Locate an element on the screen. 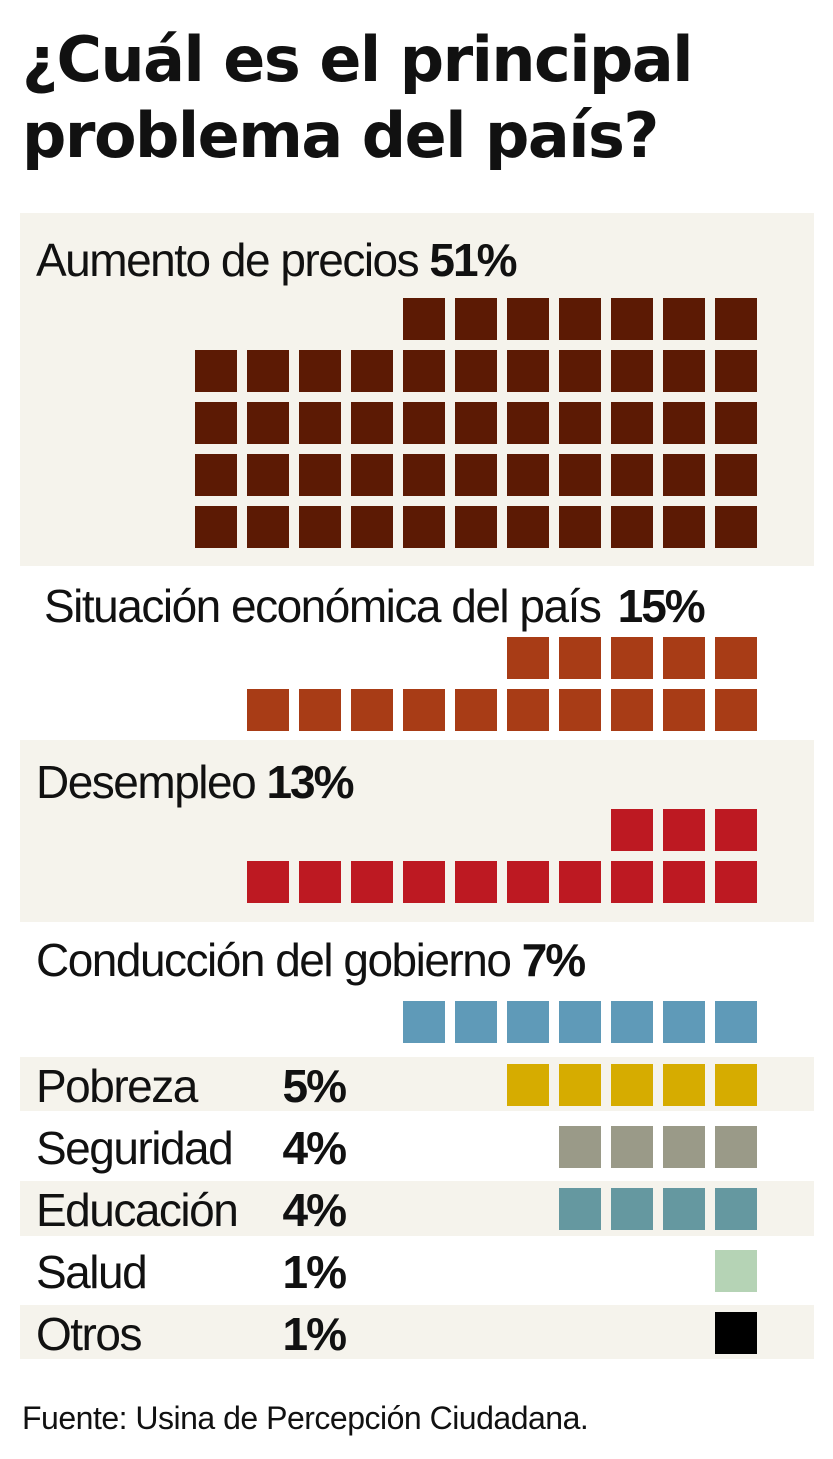  waffle-square-otros is located at coordinates (736, 1333).